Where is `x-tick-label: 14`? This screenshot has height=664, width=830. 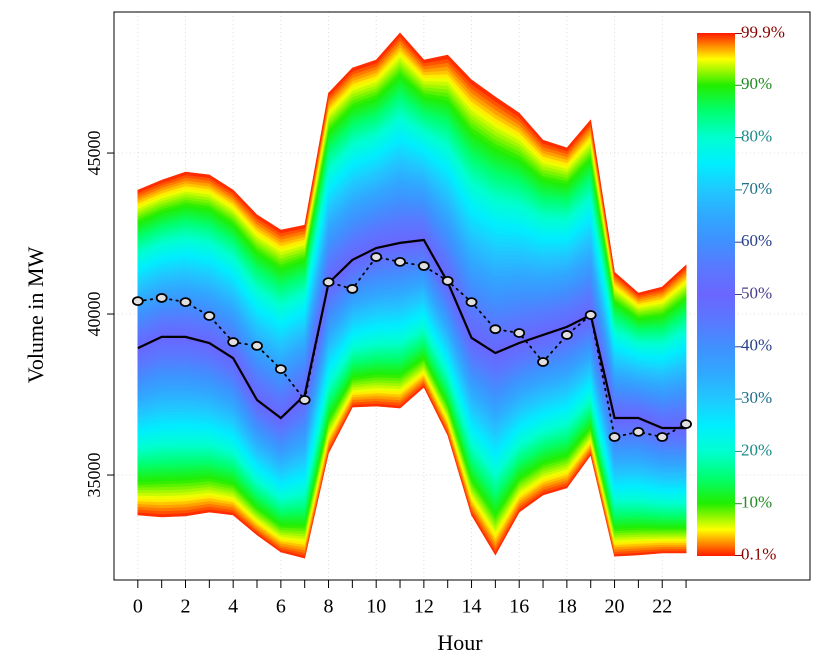 x-tick-label: 14 is located at coordinates (472, 607).